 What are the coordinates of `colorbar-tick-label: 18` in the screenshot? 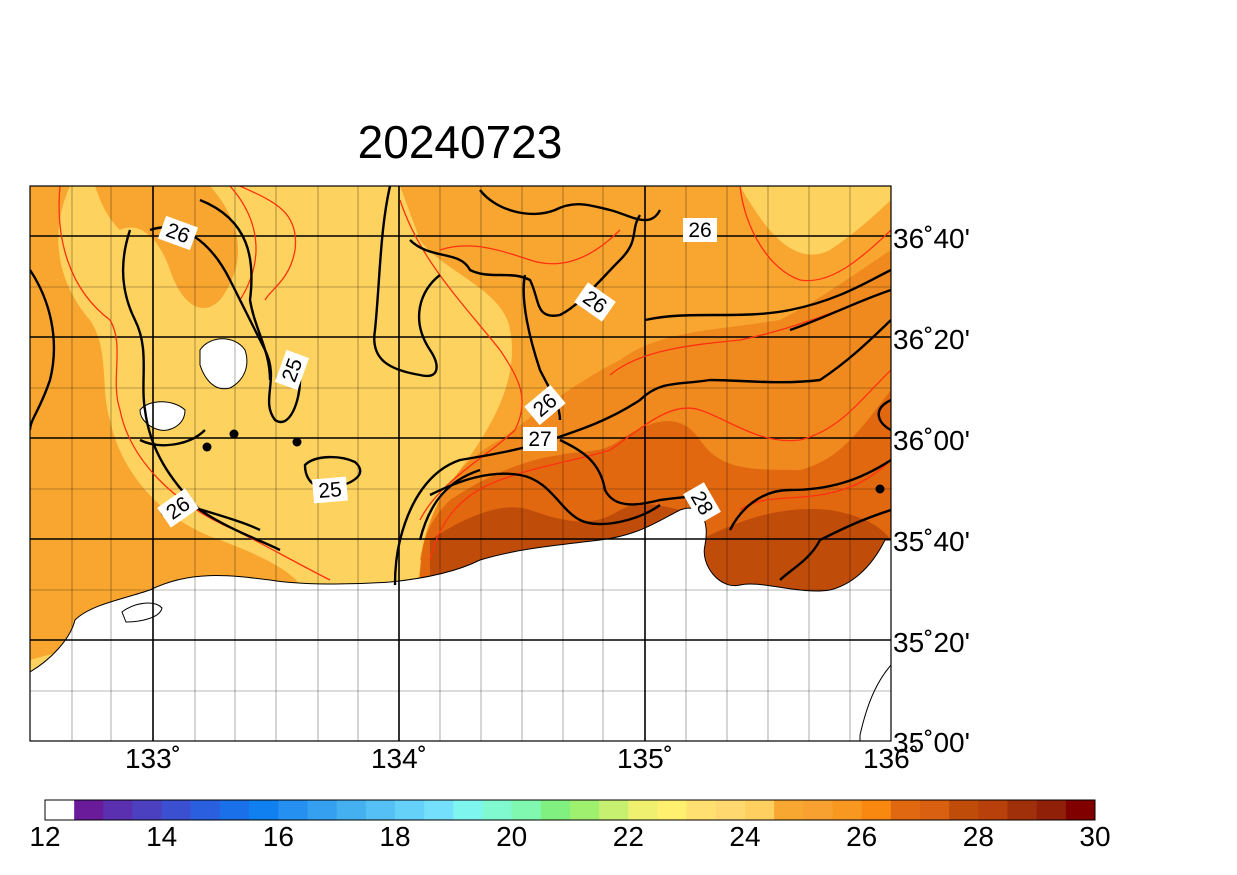 It's located at (394, 836).